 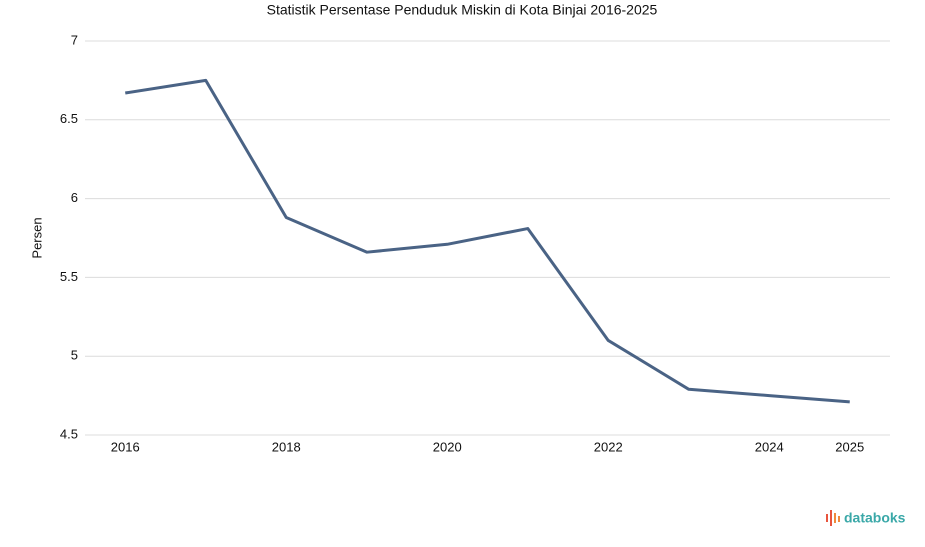 I want to click on x-tick-label: 2018, so click(x=286, y=446).